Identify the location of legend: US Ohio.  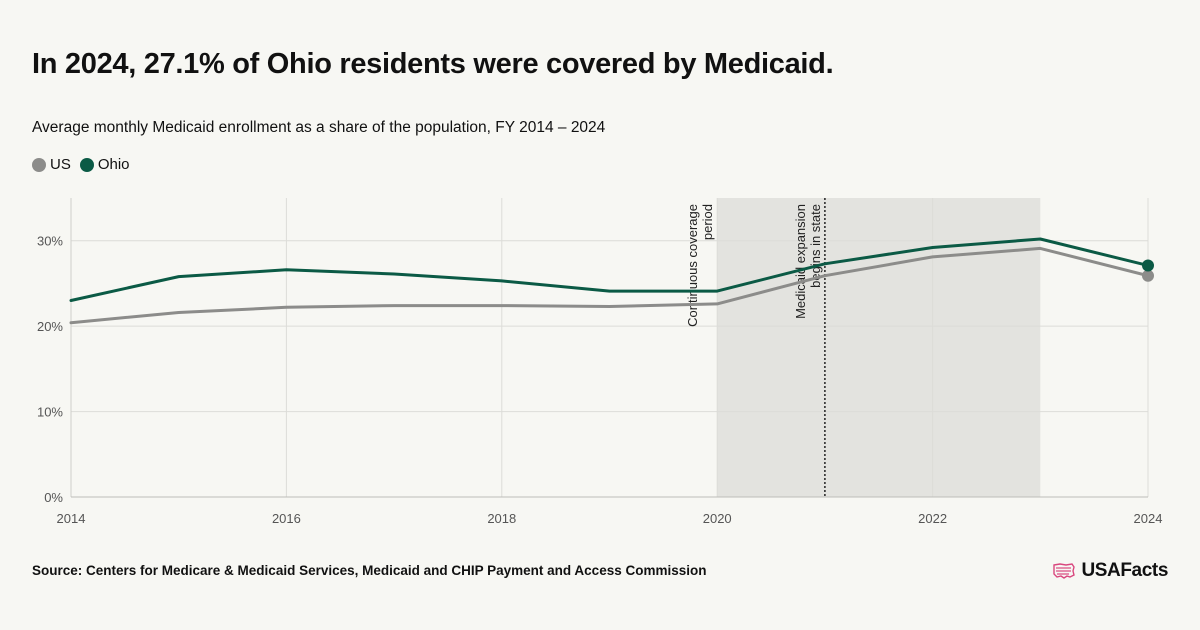
(85, 164).